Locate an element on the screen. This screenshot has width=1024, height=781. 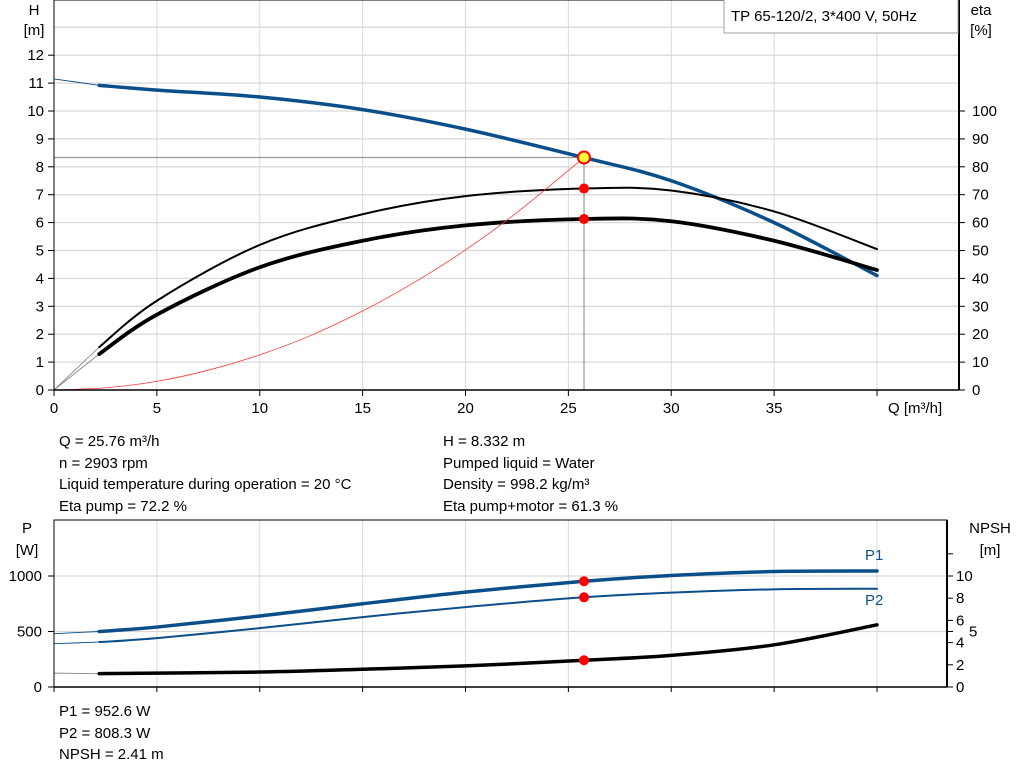
q-tick-label: 10 is located at coordinates (259, 408).